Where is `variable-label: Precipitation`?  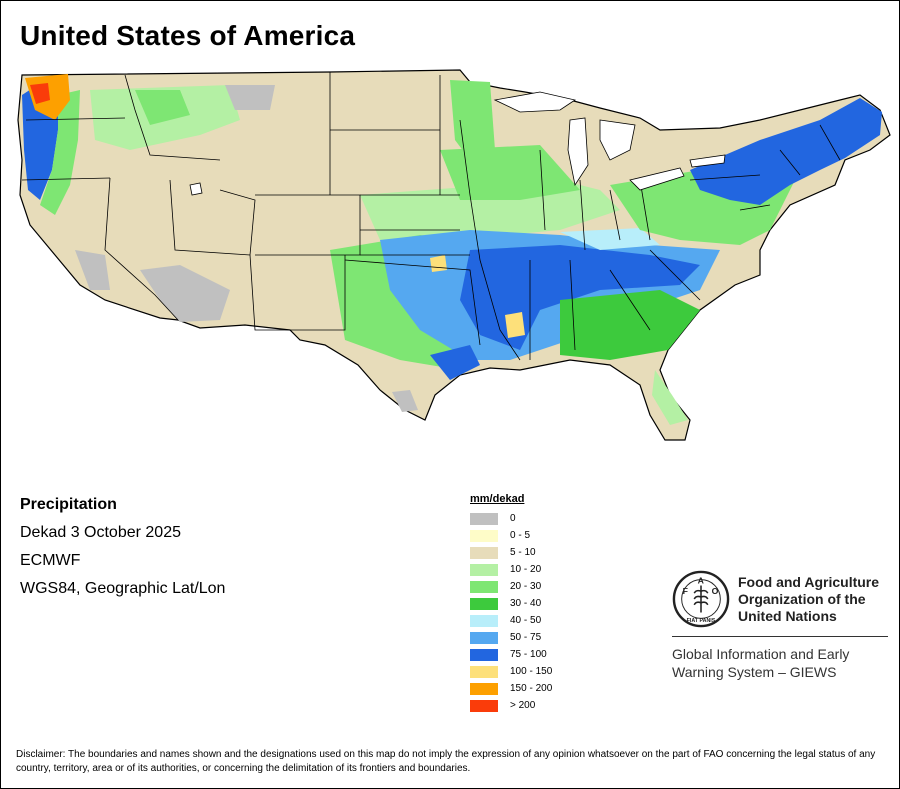 variable-label: Precipitation is located at coordinates (68, 504).